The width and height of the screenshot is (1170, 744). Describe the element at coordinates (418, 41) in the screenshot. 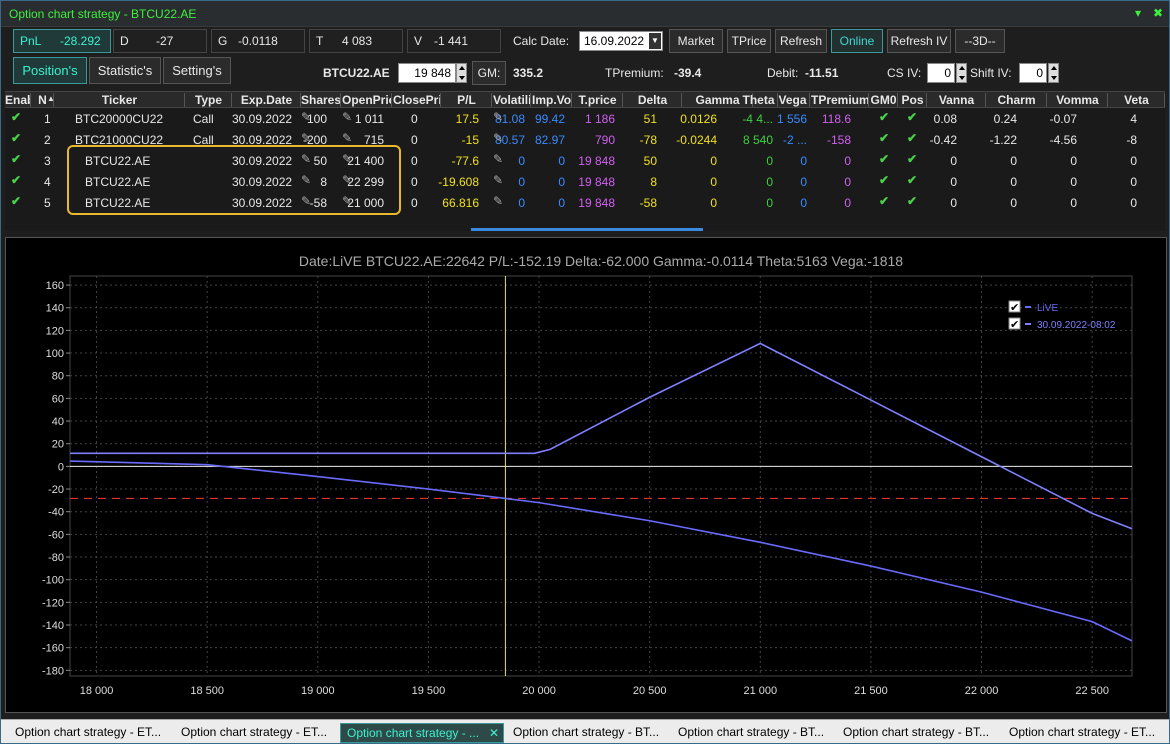

I see `vega-label: V` at that location.